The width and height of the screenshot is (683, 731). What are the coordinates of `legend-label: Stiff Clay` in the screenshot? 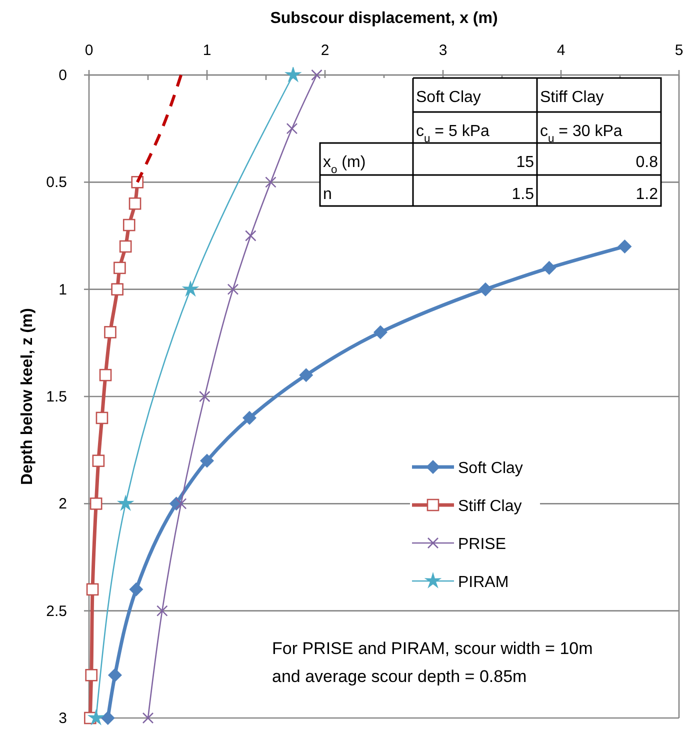 It's located at (490, 506).